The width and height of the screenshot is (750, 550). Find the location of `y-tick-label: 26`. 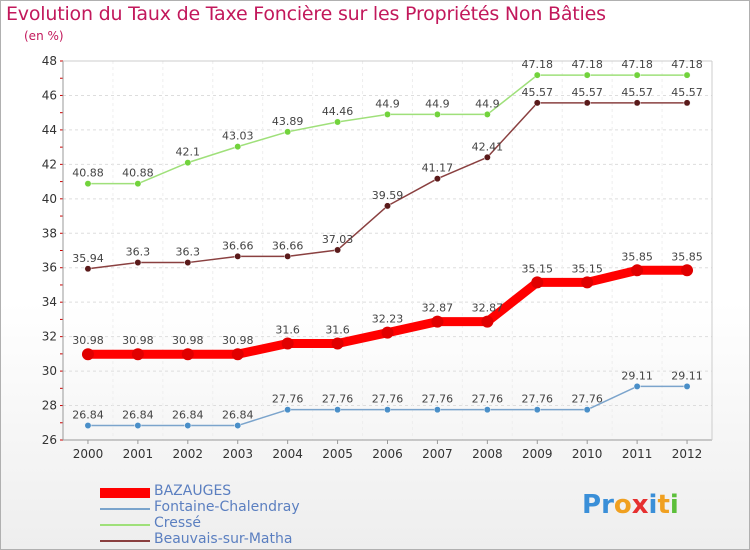

y-tick-label: 26 is located at coordinates (49, 440).